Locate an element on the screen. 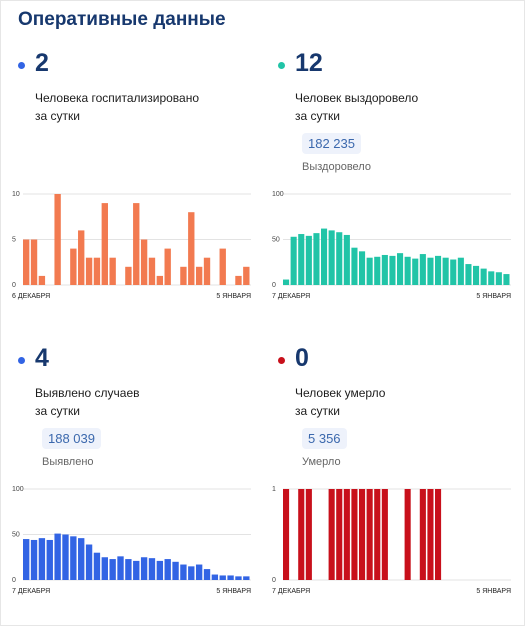 This screenshot has width=525, height=626. y-tick-label: 5 is located at coordinates (14, 240).